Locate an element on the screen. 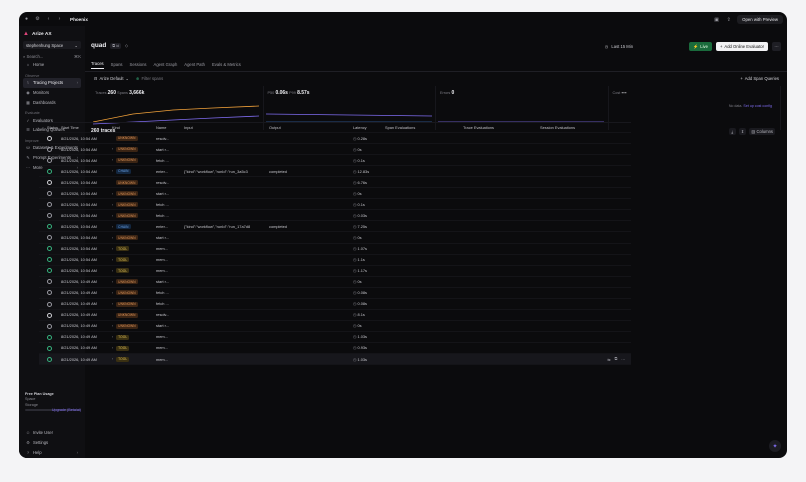  table-row: 8/21/2026, 10:49 AM › TOOL mem... ◷ 1.03s is located at coordinates (335, 337).